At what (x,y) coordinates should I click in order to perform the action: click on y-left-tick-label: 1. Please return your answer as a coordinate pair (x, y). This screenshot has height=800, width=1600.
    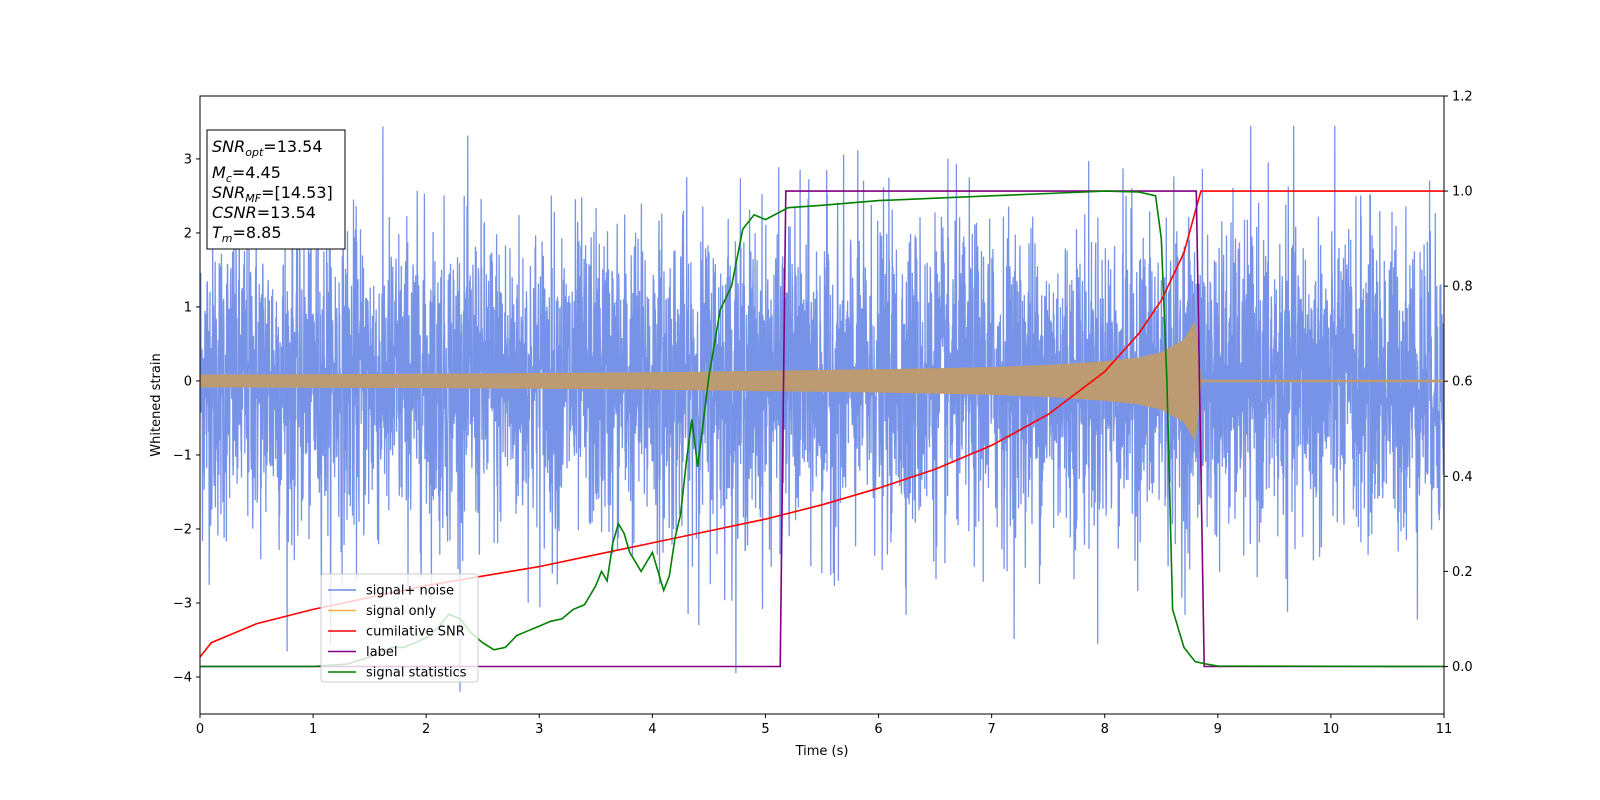
    Looking at the image, I should click on (188, 307).